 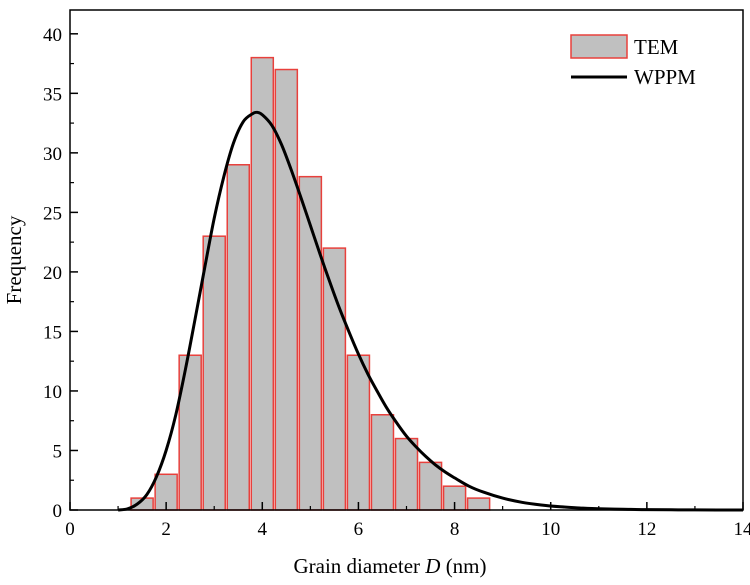 What do you see at coordinates (665, 77) in the screenshot?
I see `legend-label-wppm: WPPM` at bounding box center [665, 77].